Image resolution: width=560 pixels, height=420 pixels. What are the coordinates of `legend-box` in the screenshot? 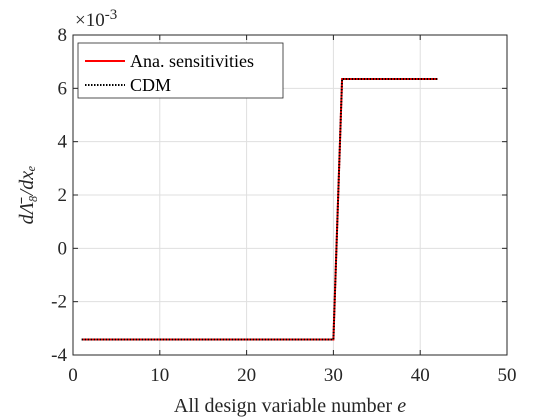 It's located at (180, 70).